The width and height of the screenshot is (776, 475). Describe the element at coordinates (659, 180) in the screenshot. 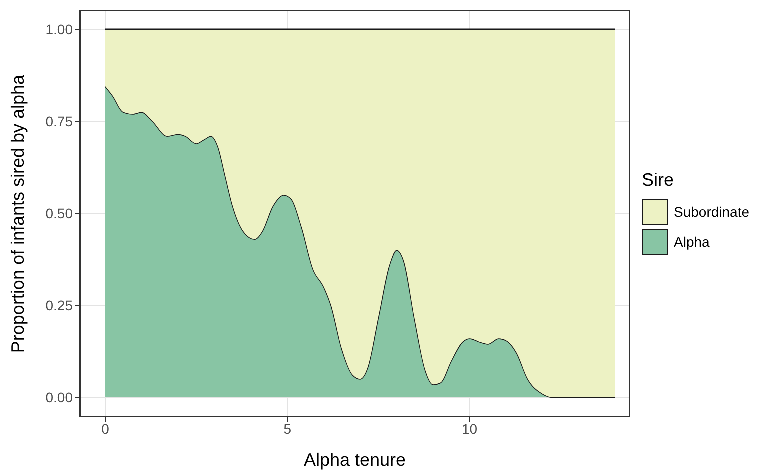

I see `legend-title: Sire` at that location.